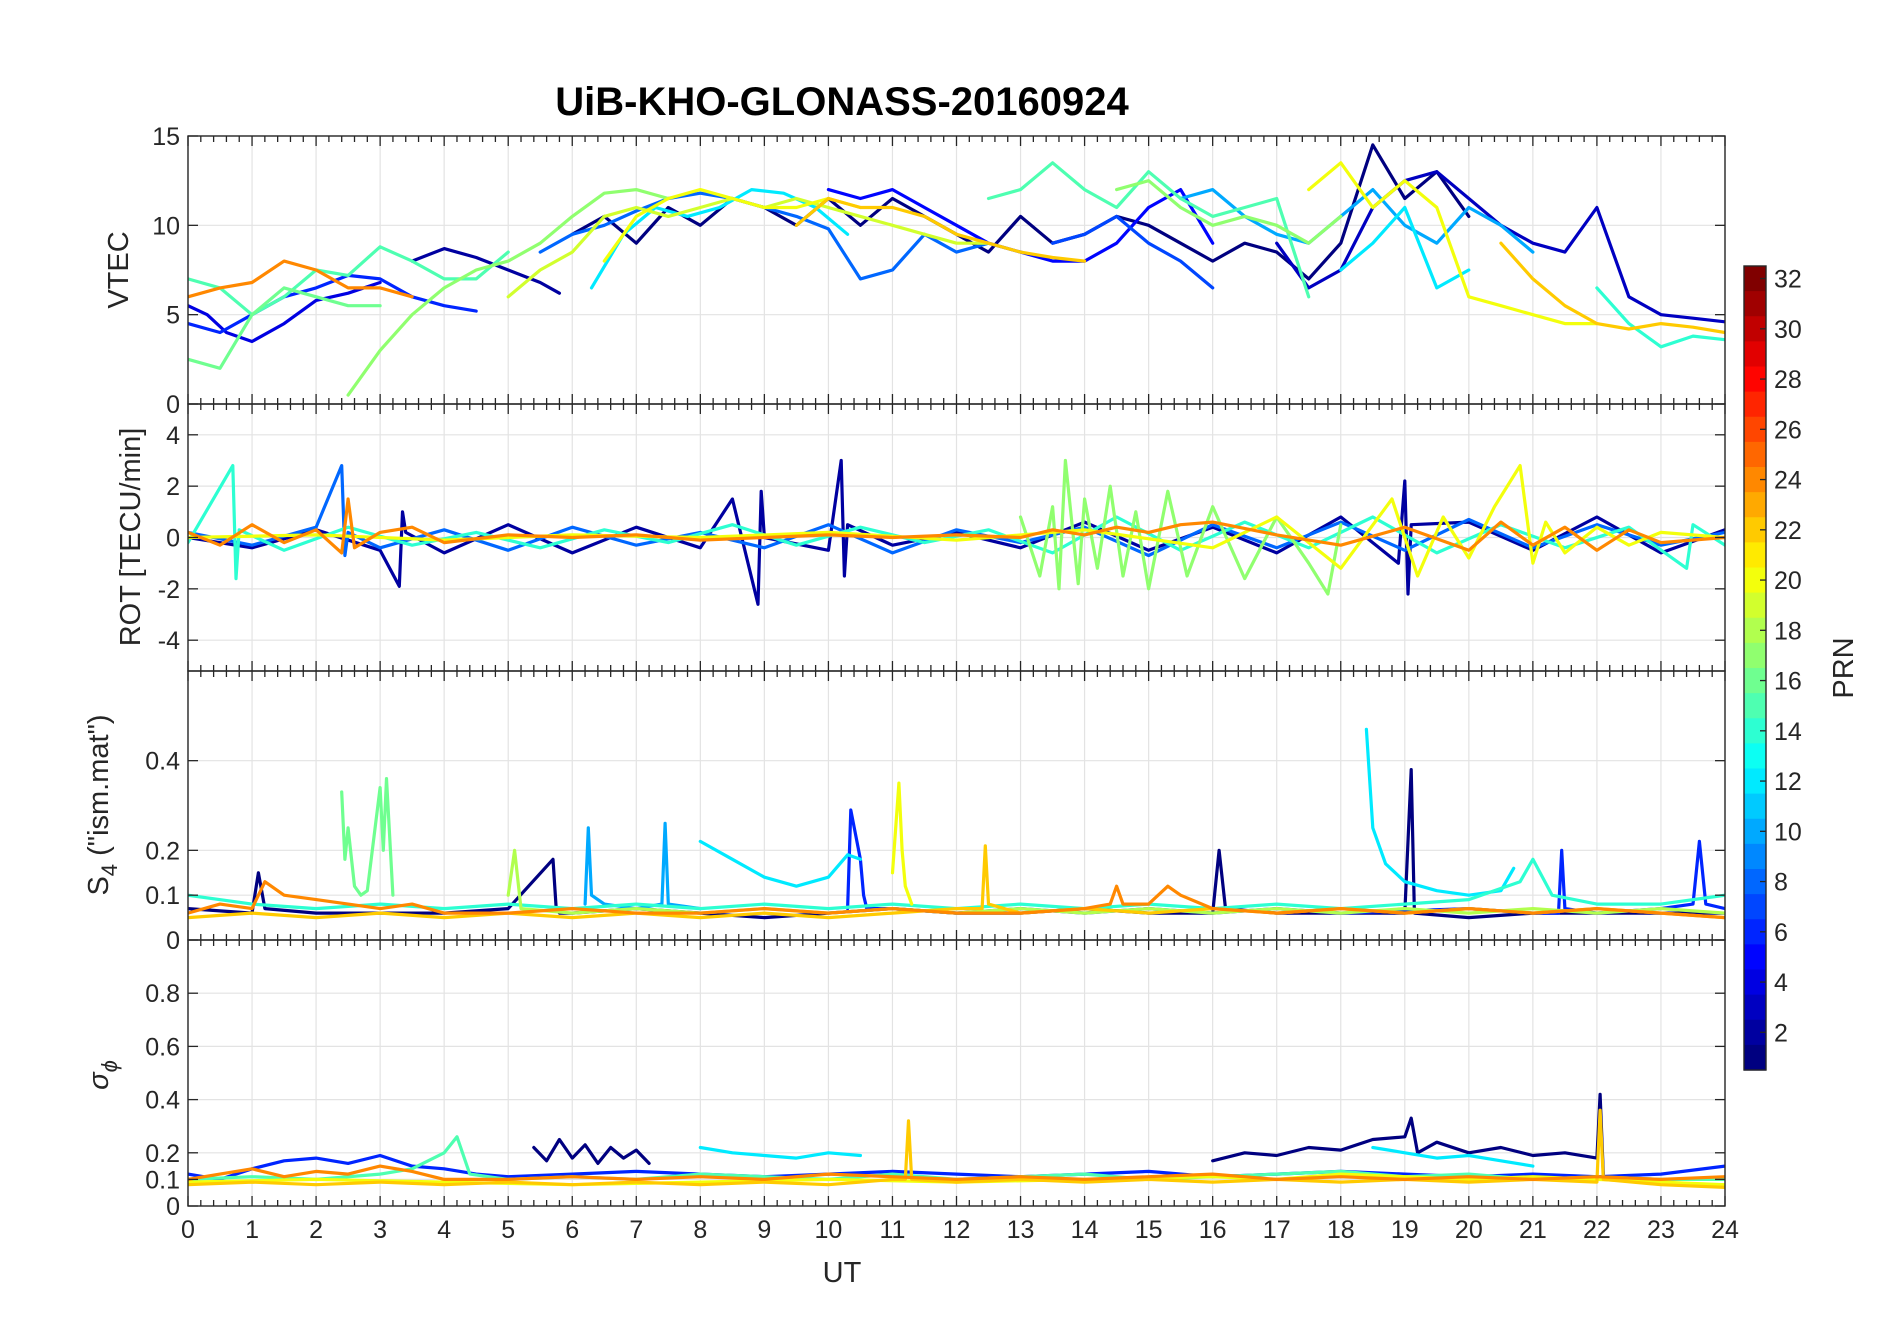 The image size is (1902, 1330). Describe the element at coordinates (1277, 1230) in the screenshot. I see `x-tick-label: 17` at that location.